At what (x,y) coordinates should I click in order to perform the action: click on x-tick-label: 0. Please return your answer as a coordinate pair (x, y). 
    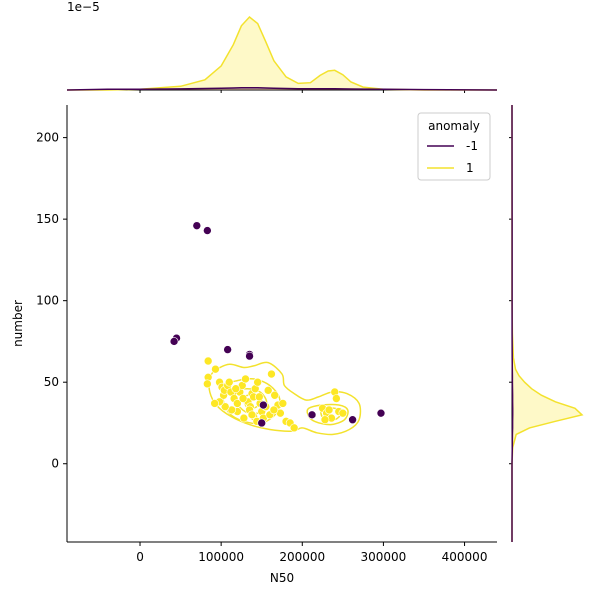
    Looking at the image, I should click on (140, 557).